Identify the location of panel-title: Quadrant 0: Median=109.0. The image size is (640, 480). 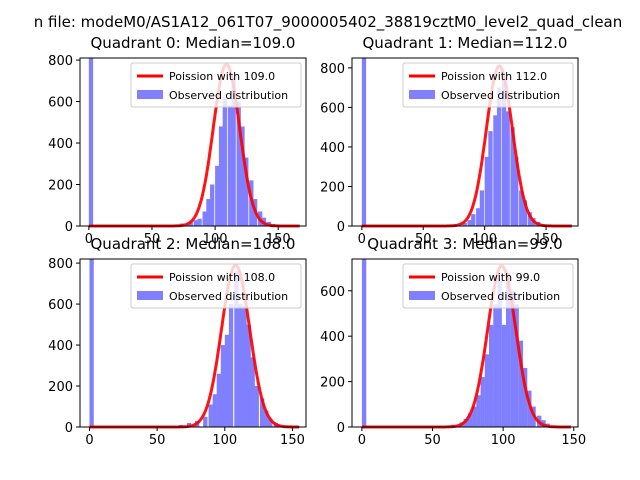
(193, 43).